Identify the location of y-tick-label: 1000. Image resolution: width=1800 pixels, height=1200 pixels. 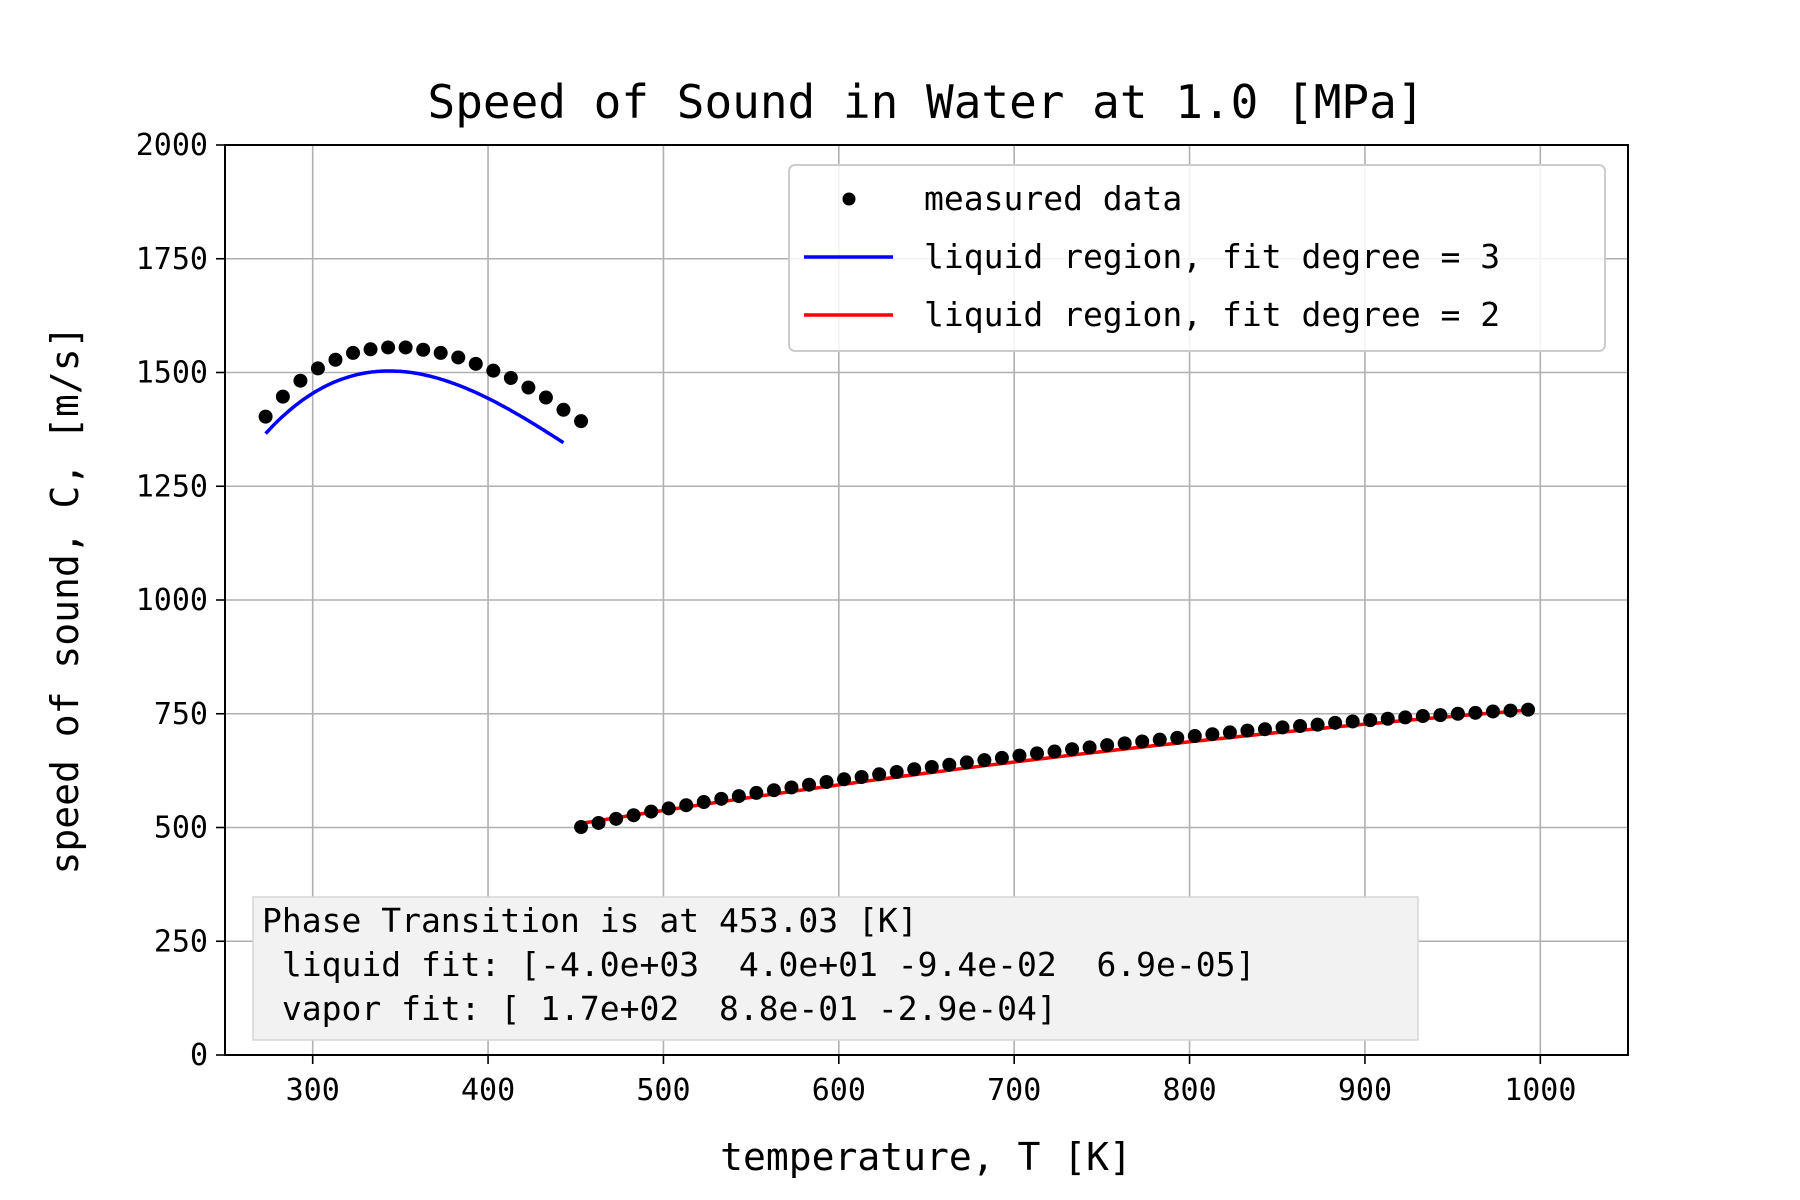
(172, 600).